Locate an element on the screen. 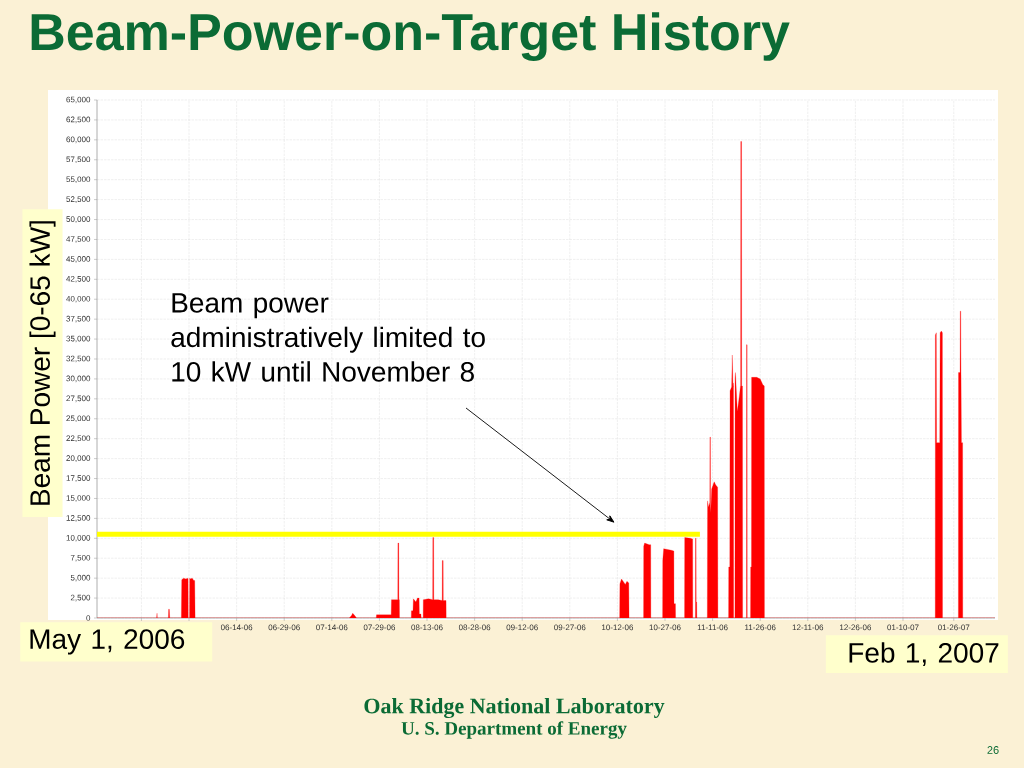 Image resolution: width=1024 pixels, height=768 pixels. y-tick-label: 12,500 is located at coordinates (78, 518).